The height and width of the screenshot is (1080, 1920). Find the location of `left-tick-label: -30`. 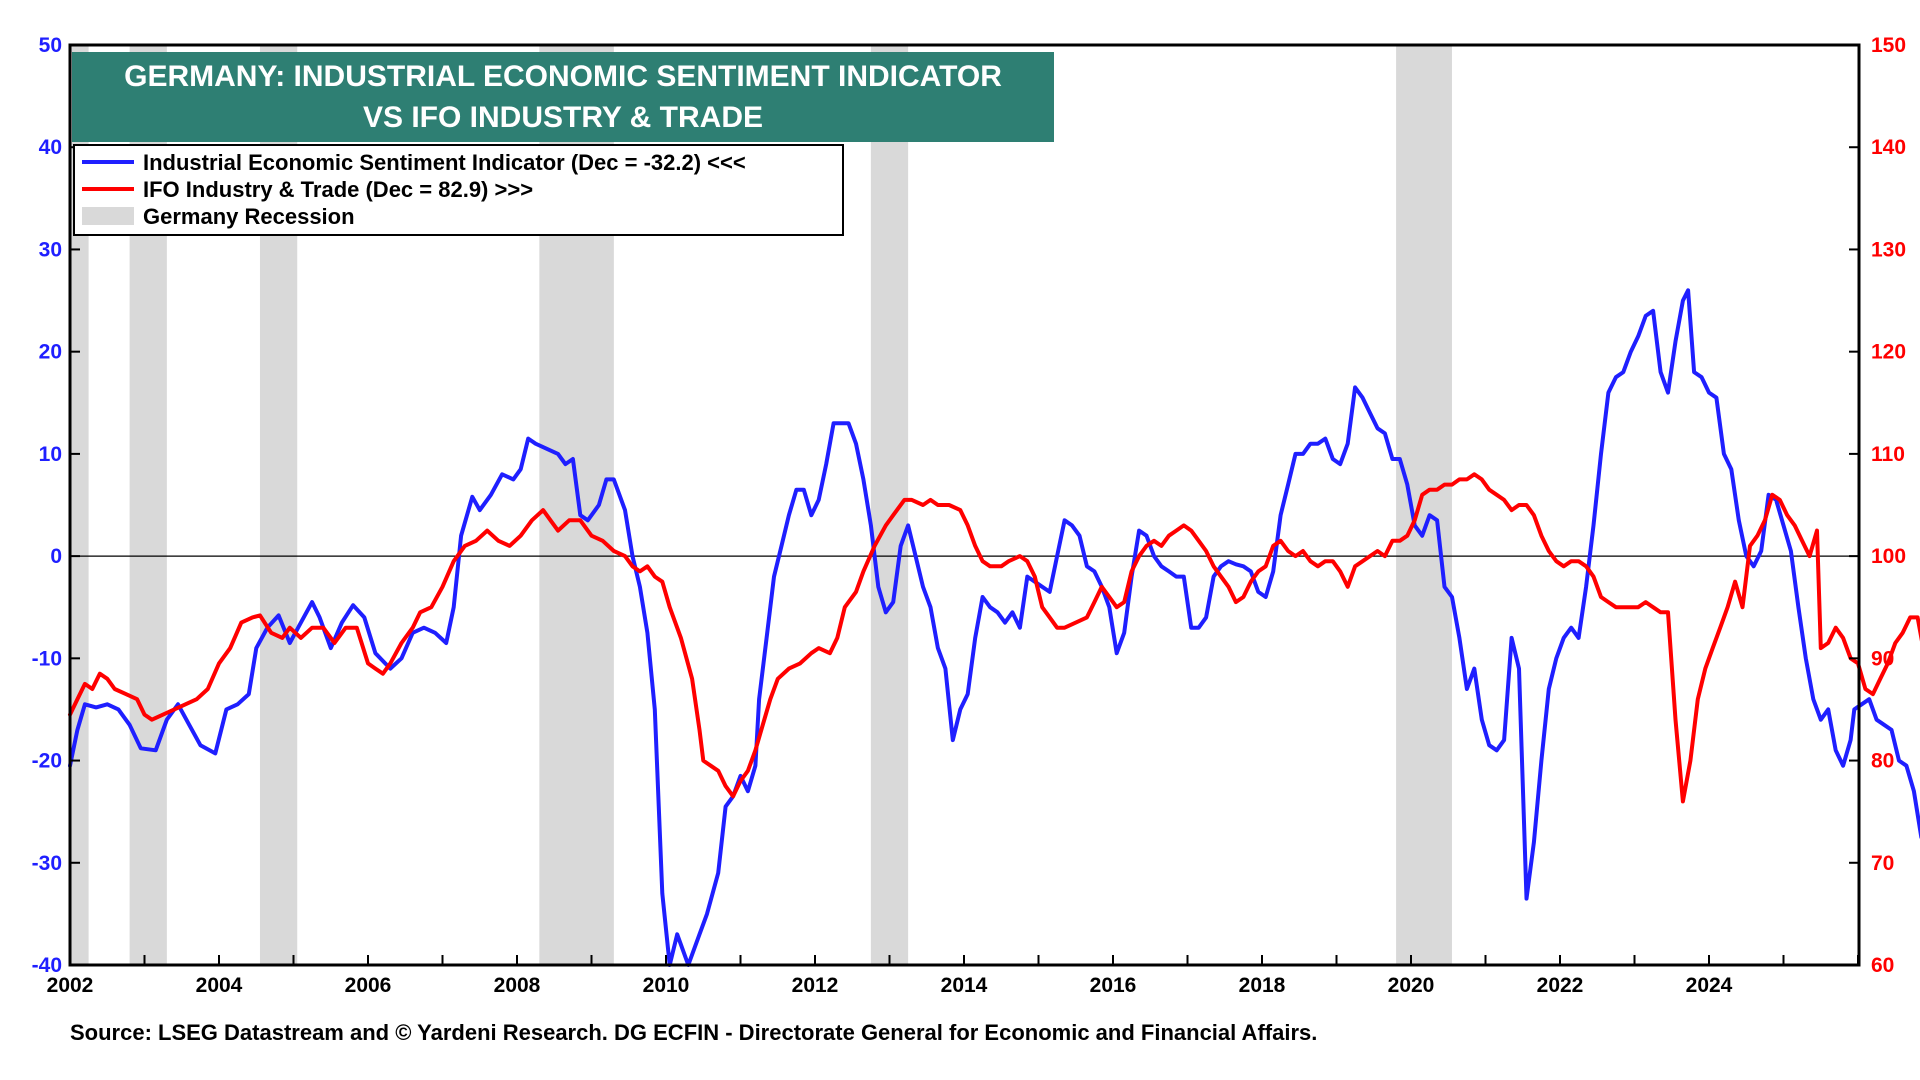

left-tick-label: -30 is located at coordinates (47, 863).